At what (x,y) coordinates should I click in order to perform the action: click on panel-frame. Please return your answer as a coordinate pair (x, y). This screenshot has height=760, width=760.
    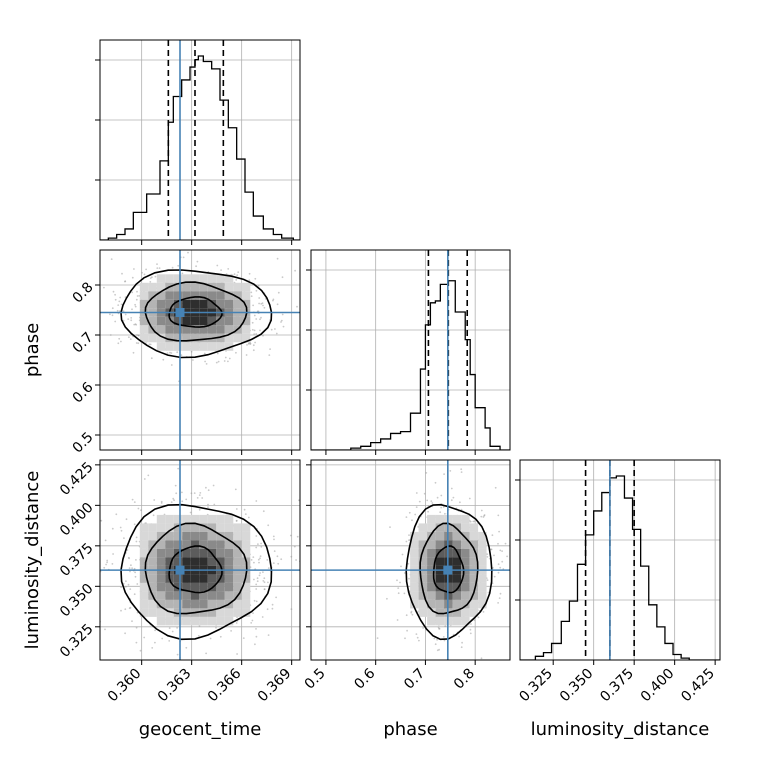
    Looking at the image, I should click on (200, 140).